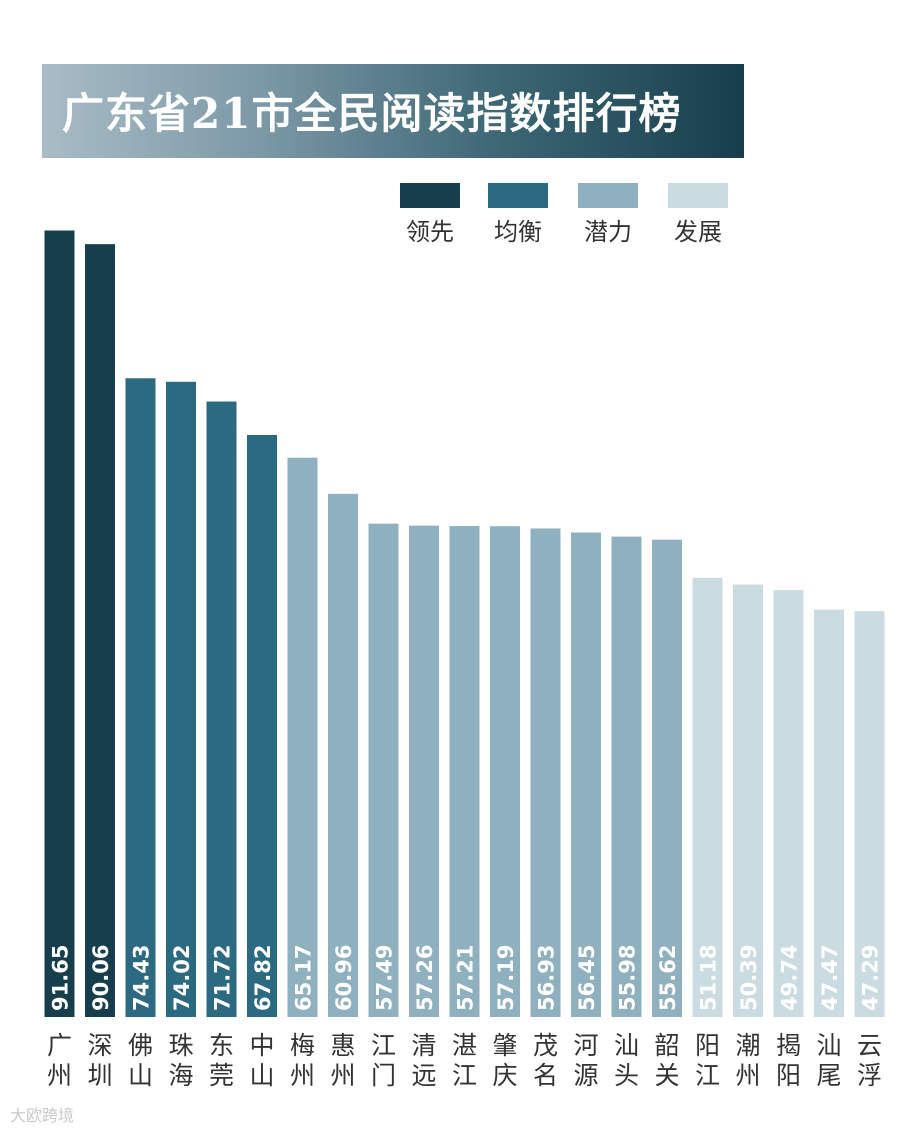 The width and height of the screenshot is (900, 1130). What do you see at coordinates (261, 1045) in the screenshot?
I see `category-label-6-char-1: 中` at bounding box center [261, 1045].